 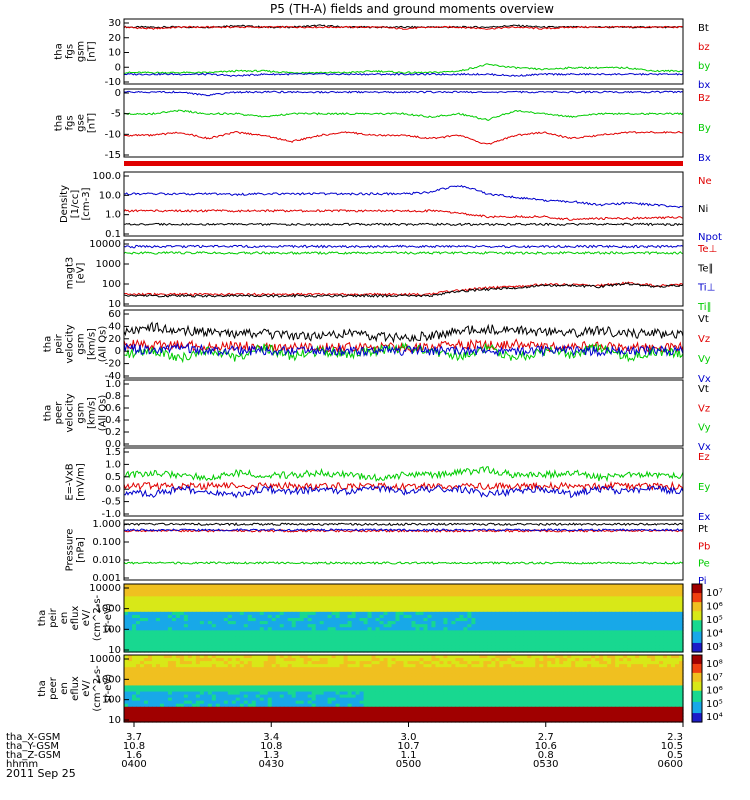 What do you see at coordinates (103, 413) in the screenshot?
I see `y-axis-label-line: (All Qs)` at bounding box center [103, 413].